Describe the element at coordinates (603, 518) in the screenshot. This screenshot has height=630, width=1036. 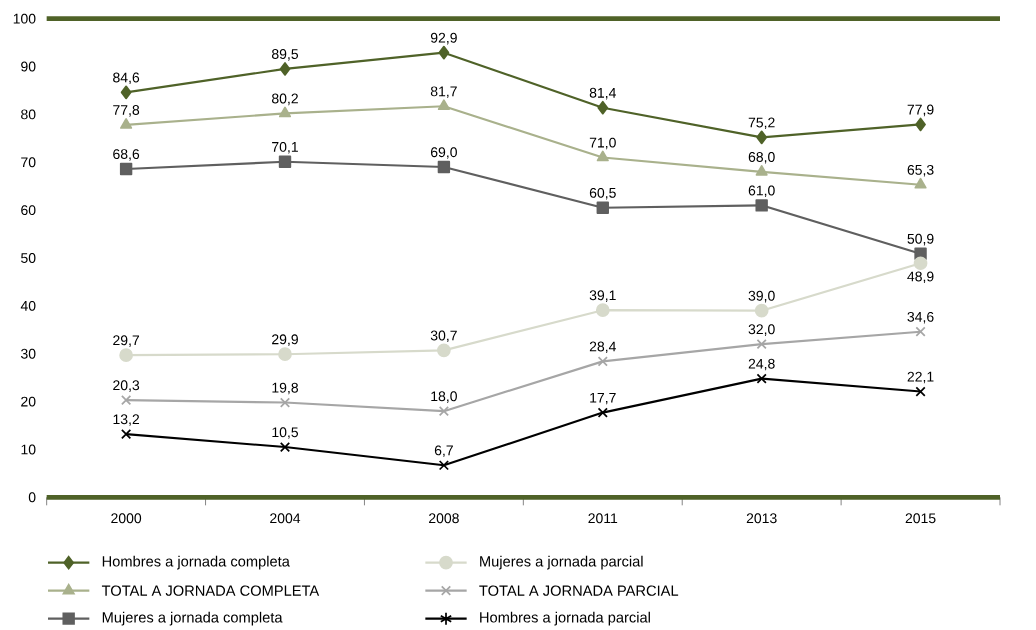
I see `x-tick-label: 2011` at that location.